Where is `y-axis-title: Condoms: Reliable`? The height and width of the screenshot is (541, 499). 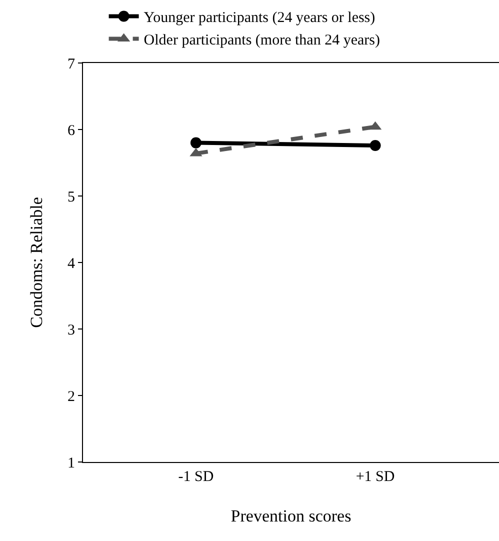
y-axis-title: Condoms: Reliable is located at coordinates (36, 262).